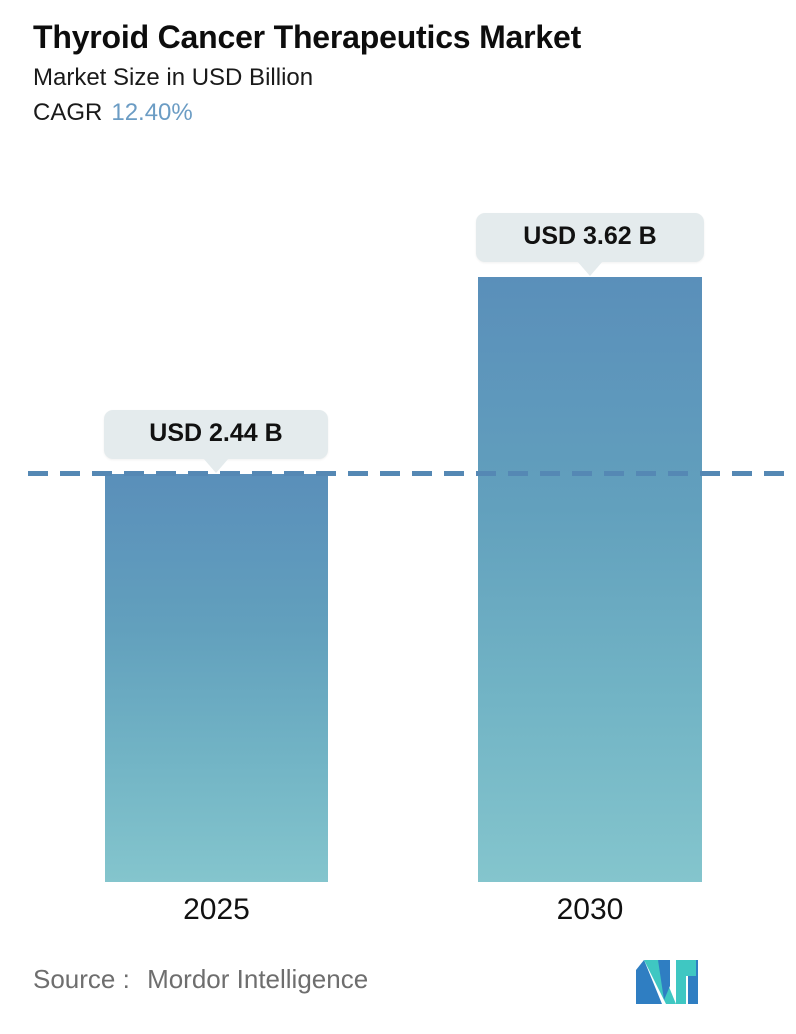 The width and height of the screenshot is (796, 1034). Describe the element at coordinates (670, 982) in the screenshot. I see `mordor-intelligence-logo-icon` at that location.